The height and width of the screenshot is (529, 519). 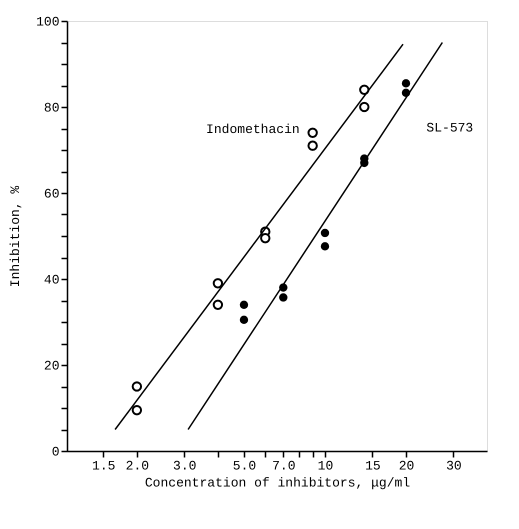 What do you see at coordinates (52, 280) in the screenshot?
I see `y-tick-label: 40` at bounding box center [52, 280].